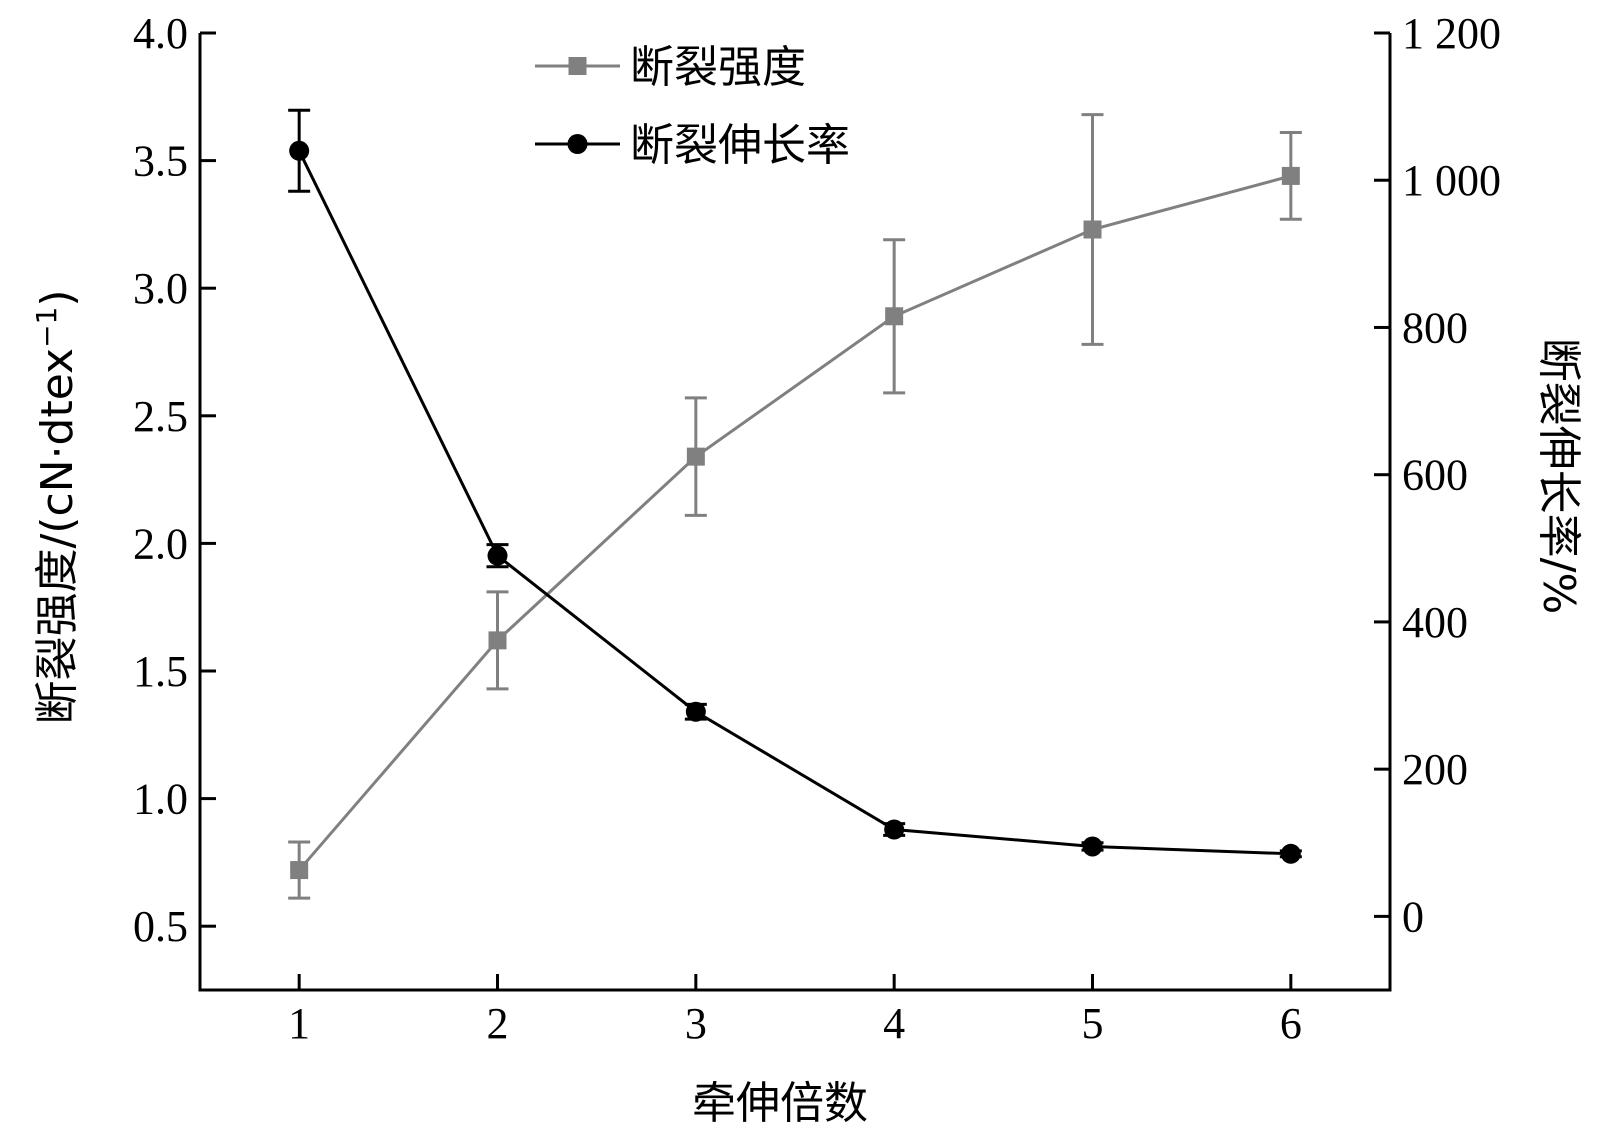 This screenshot has width=1620, height=1144. I want to click on right-tick-label: 800, so click(1435, 327).